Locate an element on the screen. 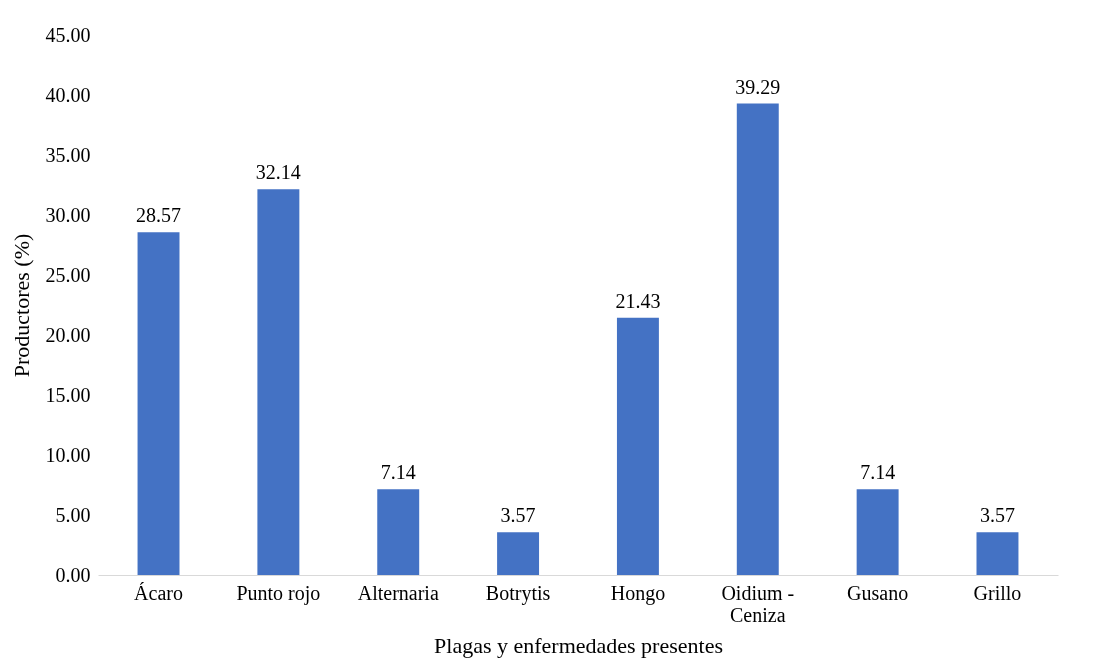 This screenshot has width=1099, height=670. x-tick-label: Hongo is located at coordinates (638, 593).